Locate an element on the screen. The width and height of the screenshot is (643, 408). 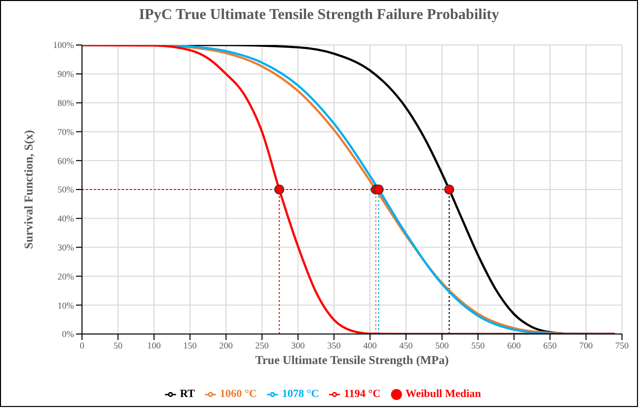
y-tick-label: 40% is located at coordinates (66, 219).